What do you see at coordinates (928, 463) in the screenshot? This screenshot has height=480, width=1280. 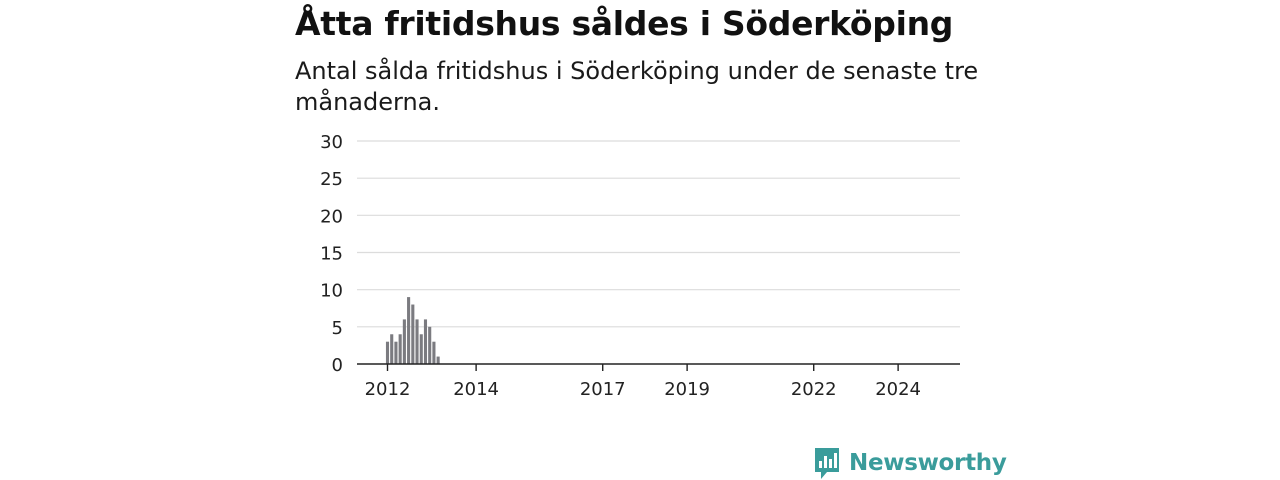 I see `brand-name: Newsworthy` at bounding box center [928, 463].